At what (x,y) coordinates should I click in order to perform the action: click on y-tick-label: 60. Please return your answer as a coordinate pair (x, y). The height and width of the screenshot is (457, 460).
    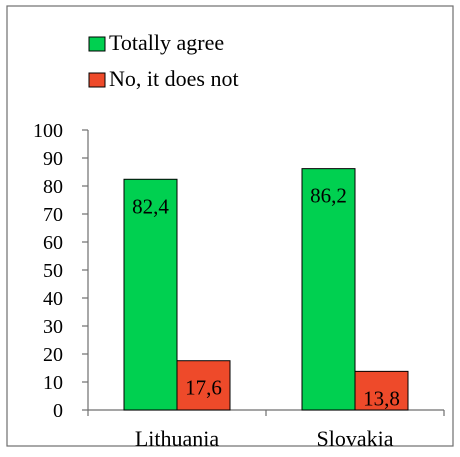
    Looking at the image, I should click on (53, 243).